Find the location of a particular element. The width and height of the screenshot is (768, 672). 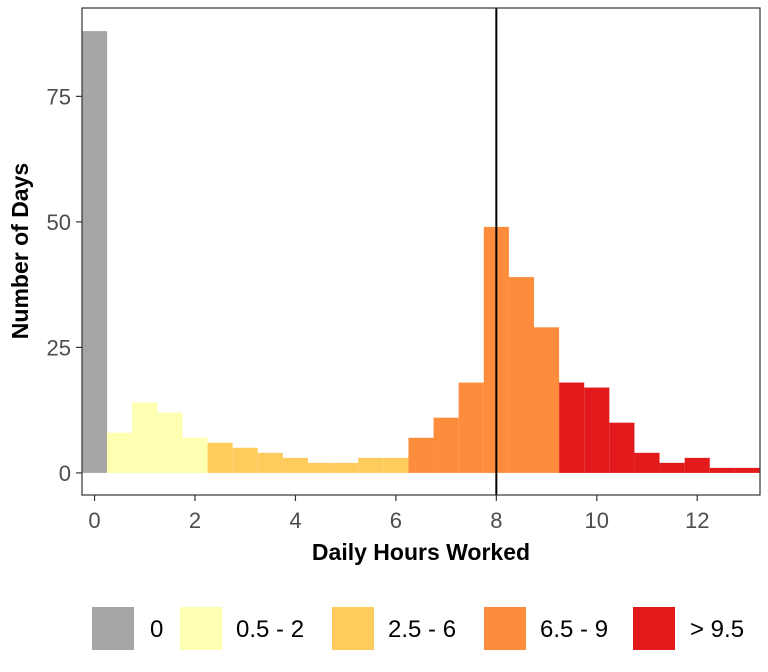

x-tick-label: 10 is located at coordinates (597, 520).